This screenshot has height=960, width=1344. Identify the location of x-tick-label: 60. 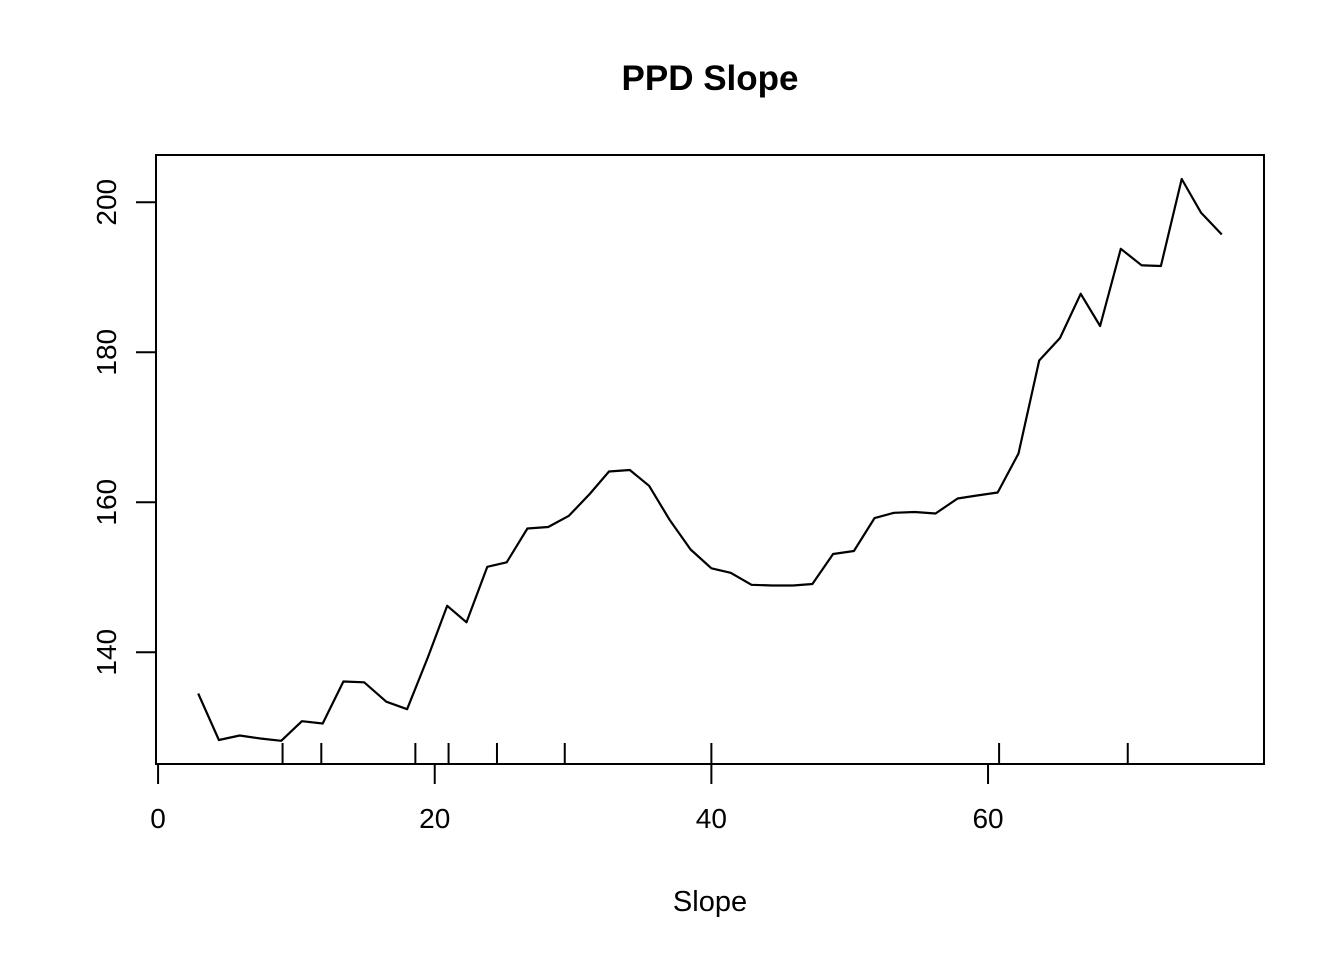
(987, 818).